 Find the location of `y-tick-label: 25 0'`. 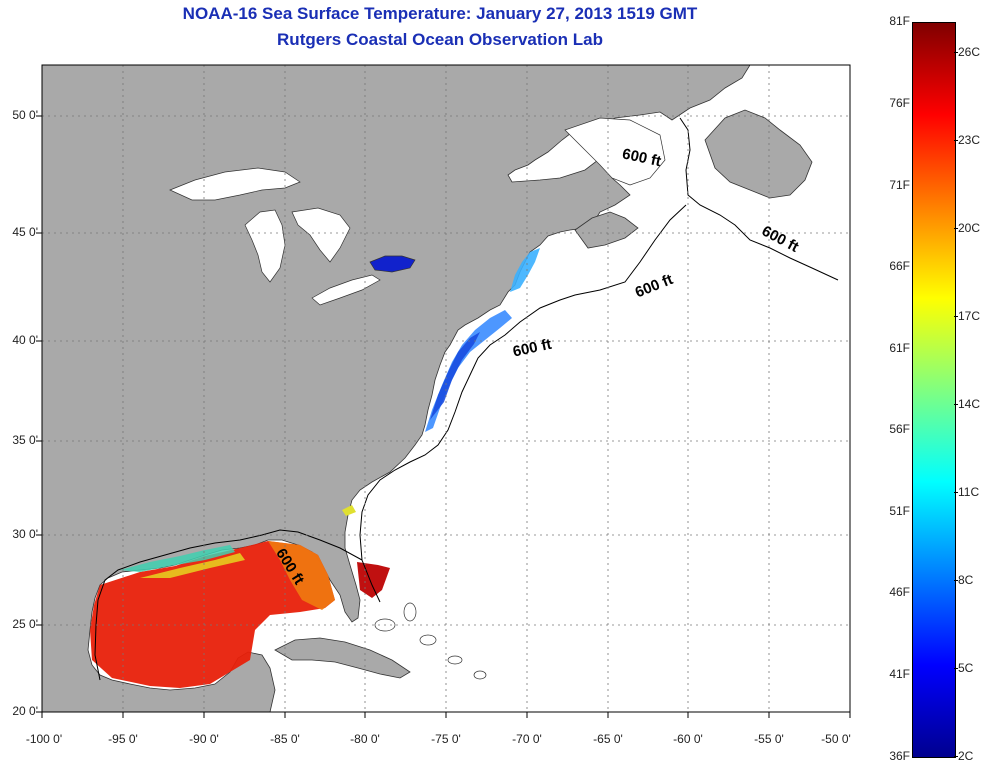

y-tick-label: 25 0' is located at coordinates (25, 624).